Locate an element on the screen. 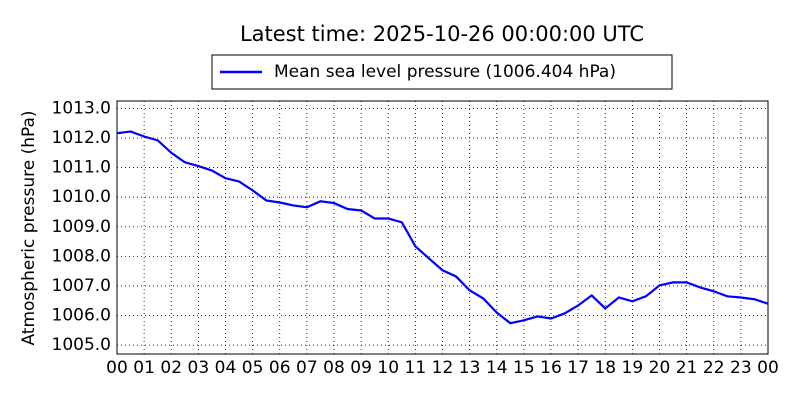 The image size is (800, 404). x-tick-label: 03 is located at coordinates (199, 368).